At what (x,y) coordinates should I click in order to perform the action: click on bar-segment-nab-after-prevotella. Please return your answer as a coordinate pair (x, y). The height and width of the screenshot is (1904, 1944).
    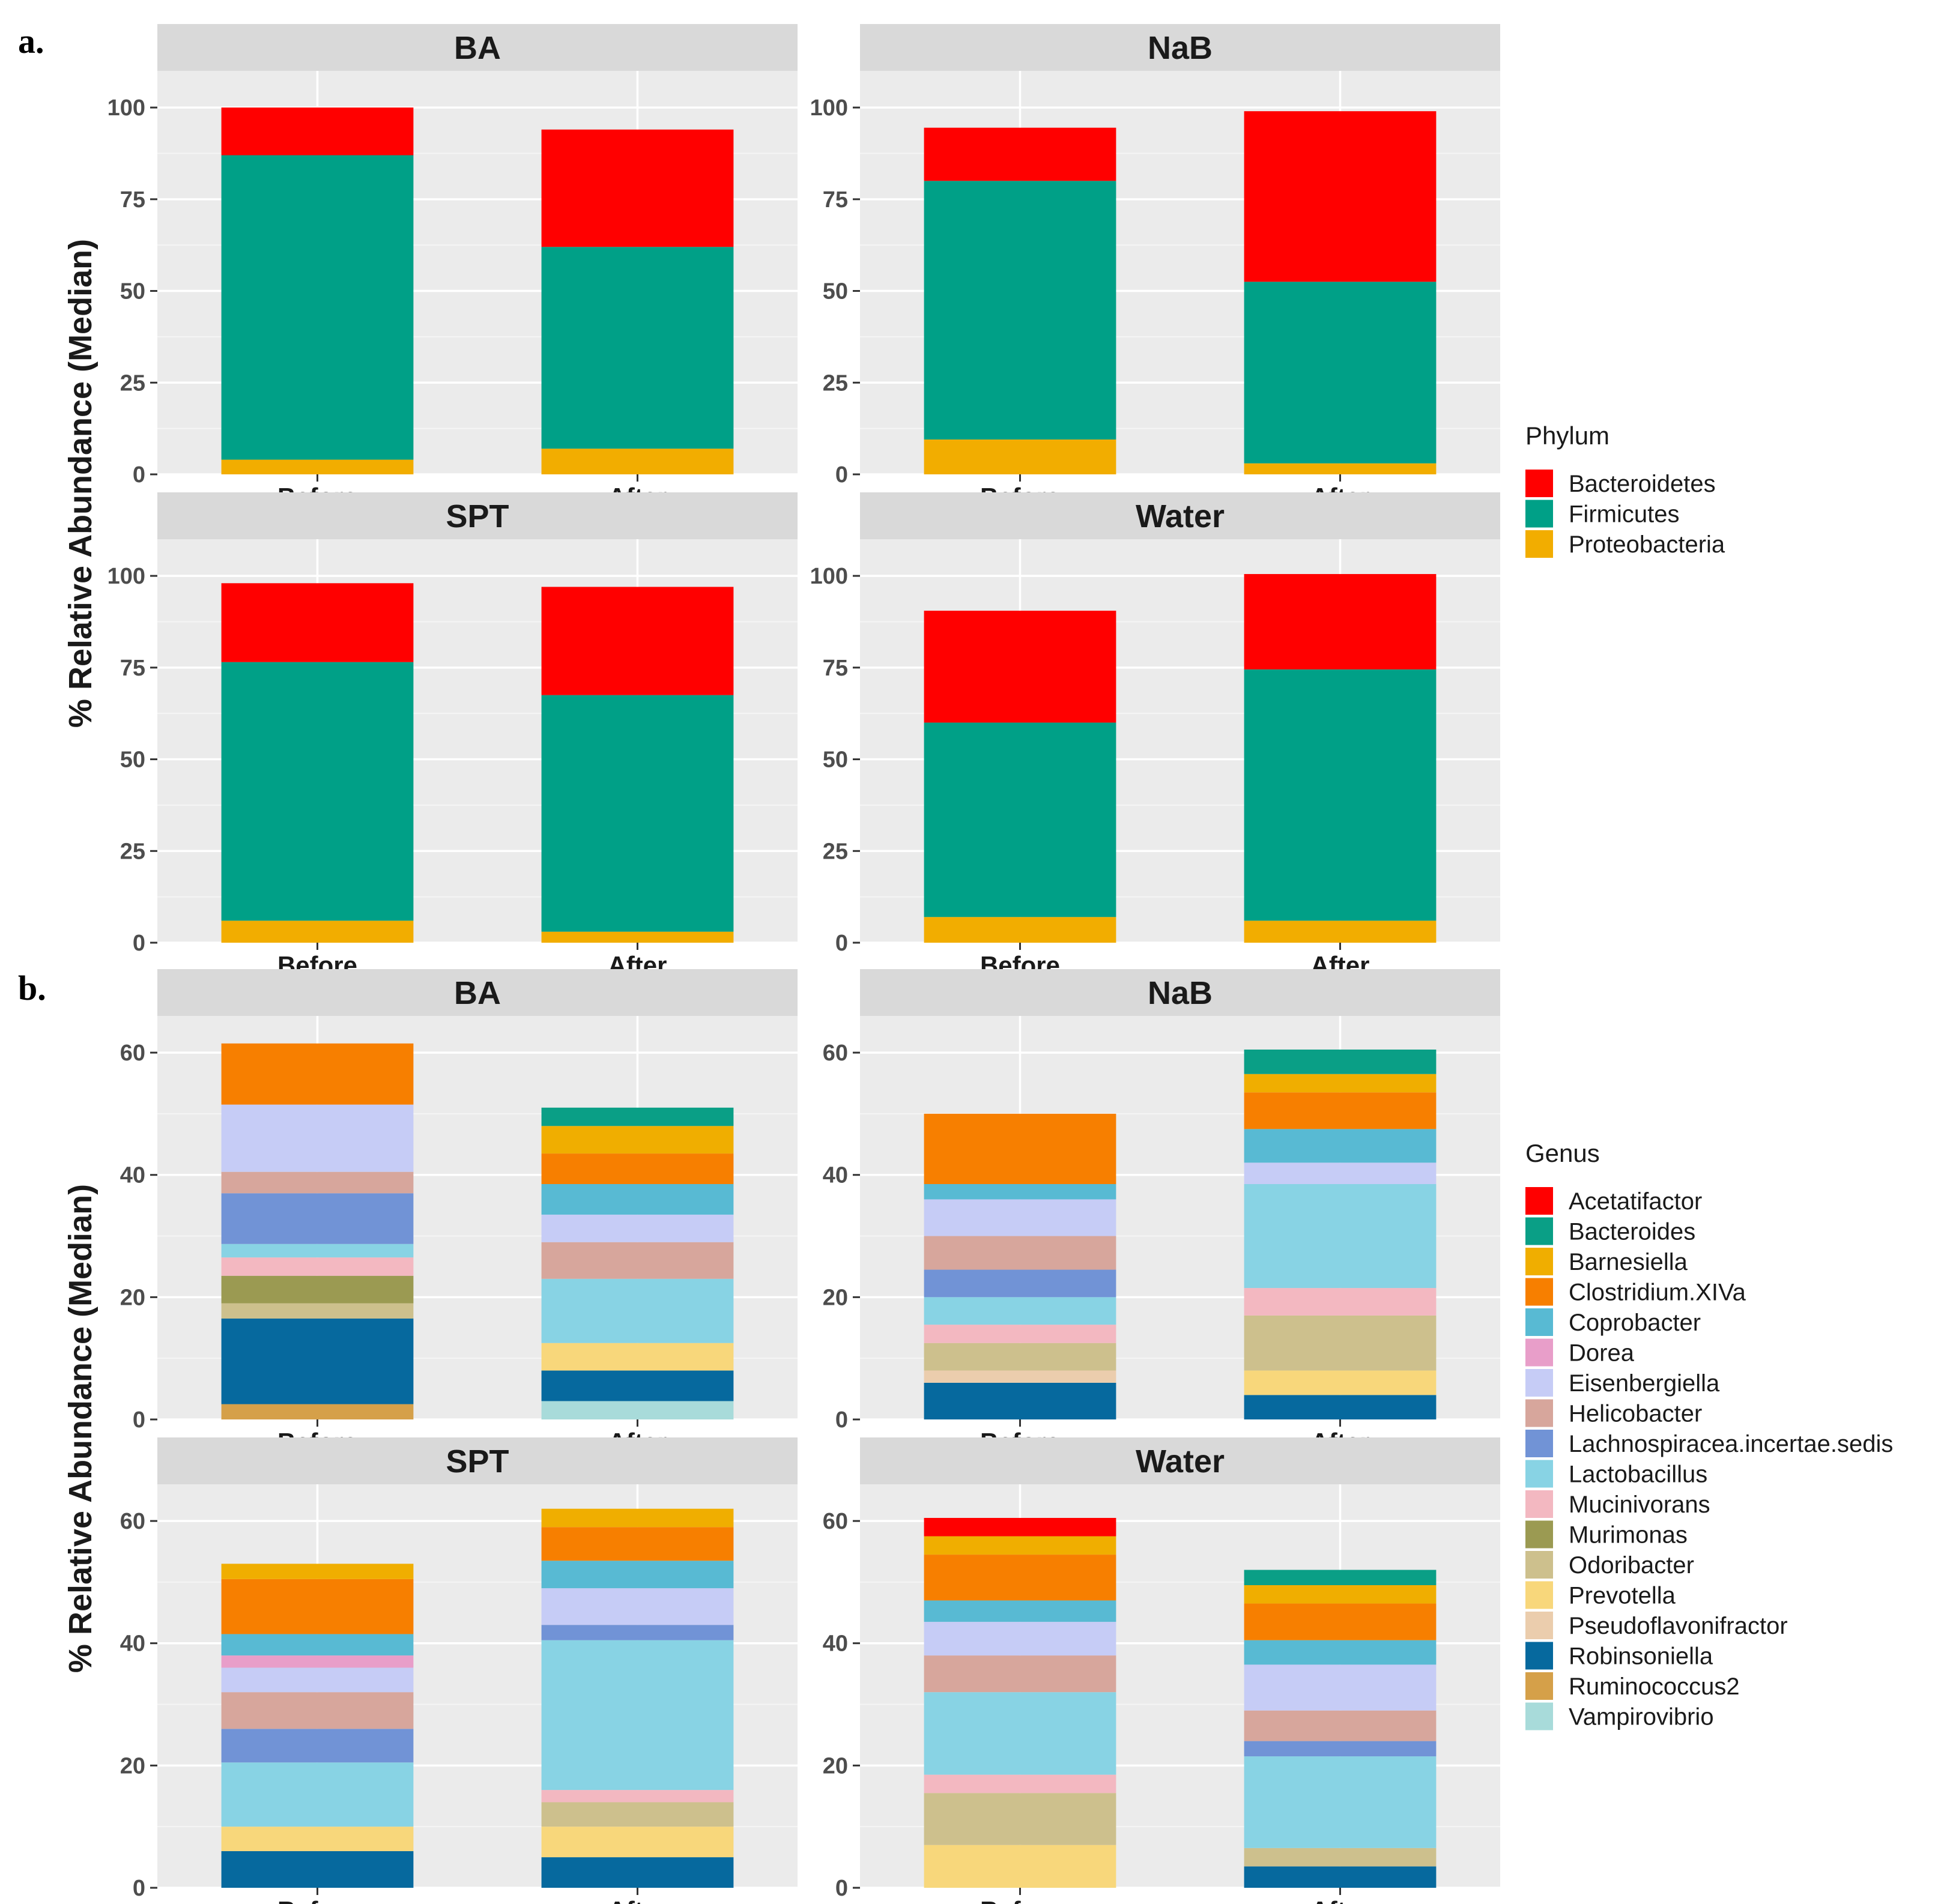
    Looking at the image, I should click on (1340, 1382).